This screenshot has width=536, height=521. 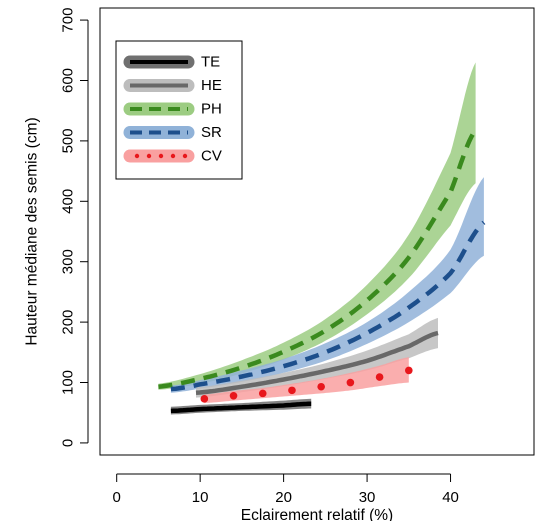 I want to click on x-axis: 0 10 20 30 40, so click(x=286, y=489).